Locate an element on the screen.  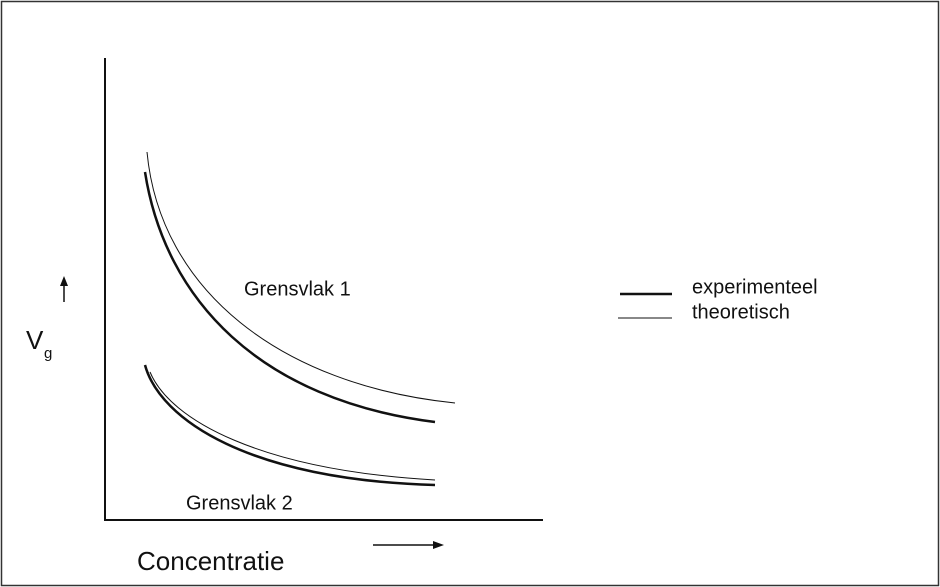
y-arrow-head is located at coordinates (64, 281).